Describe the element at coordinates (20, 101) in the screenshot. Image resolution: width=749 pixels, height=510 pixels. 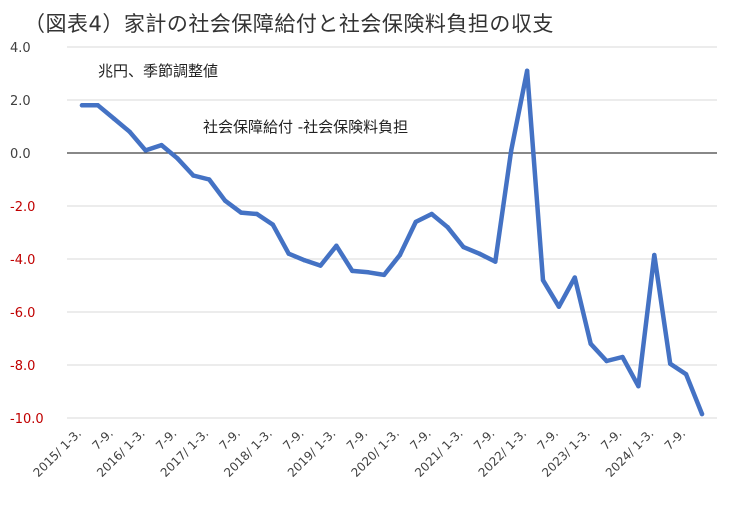
I see `y-tick-label: 2.0` at that location.